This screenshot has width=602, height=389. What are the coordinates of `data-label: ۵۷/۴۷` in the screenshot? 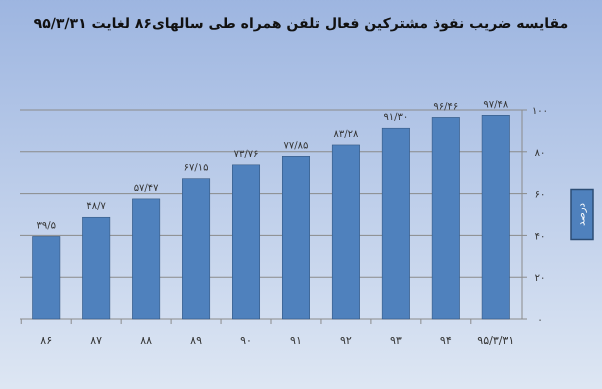 It's located at (147, 188).